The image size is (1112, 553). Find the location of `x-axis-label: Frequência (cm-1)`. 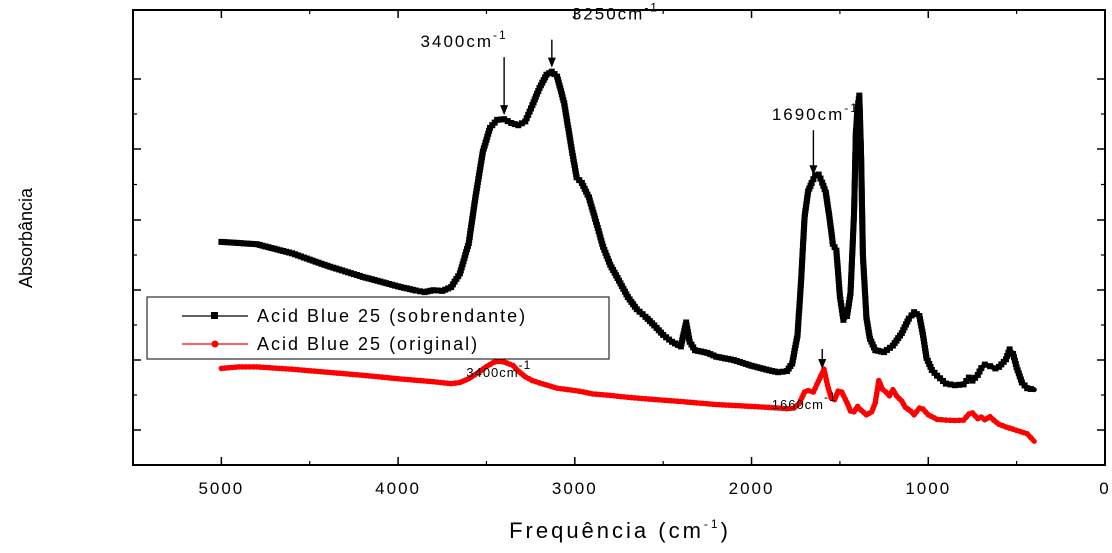

x-axis-label: Frequência (cm-1) is located at coordinates (620, 530).